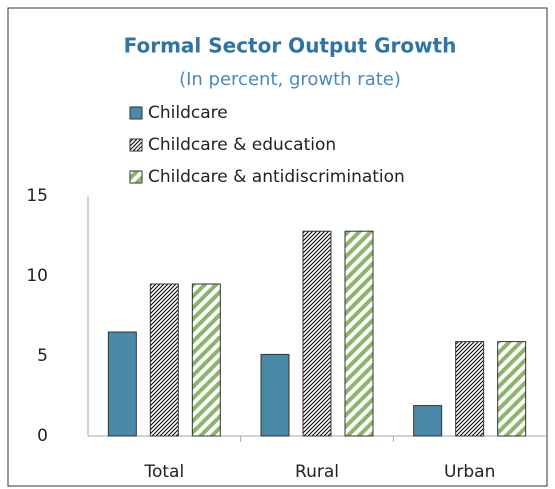 Image resolution: width=555 pixels, height=489 pixels. What do you see at coordinates (469, 472) in the screenshot?
I see `x-tick-label: Urban` at bounding box center [469, 472].